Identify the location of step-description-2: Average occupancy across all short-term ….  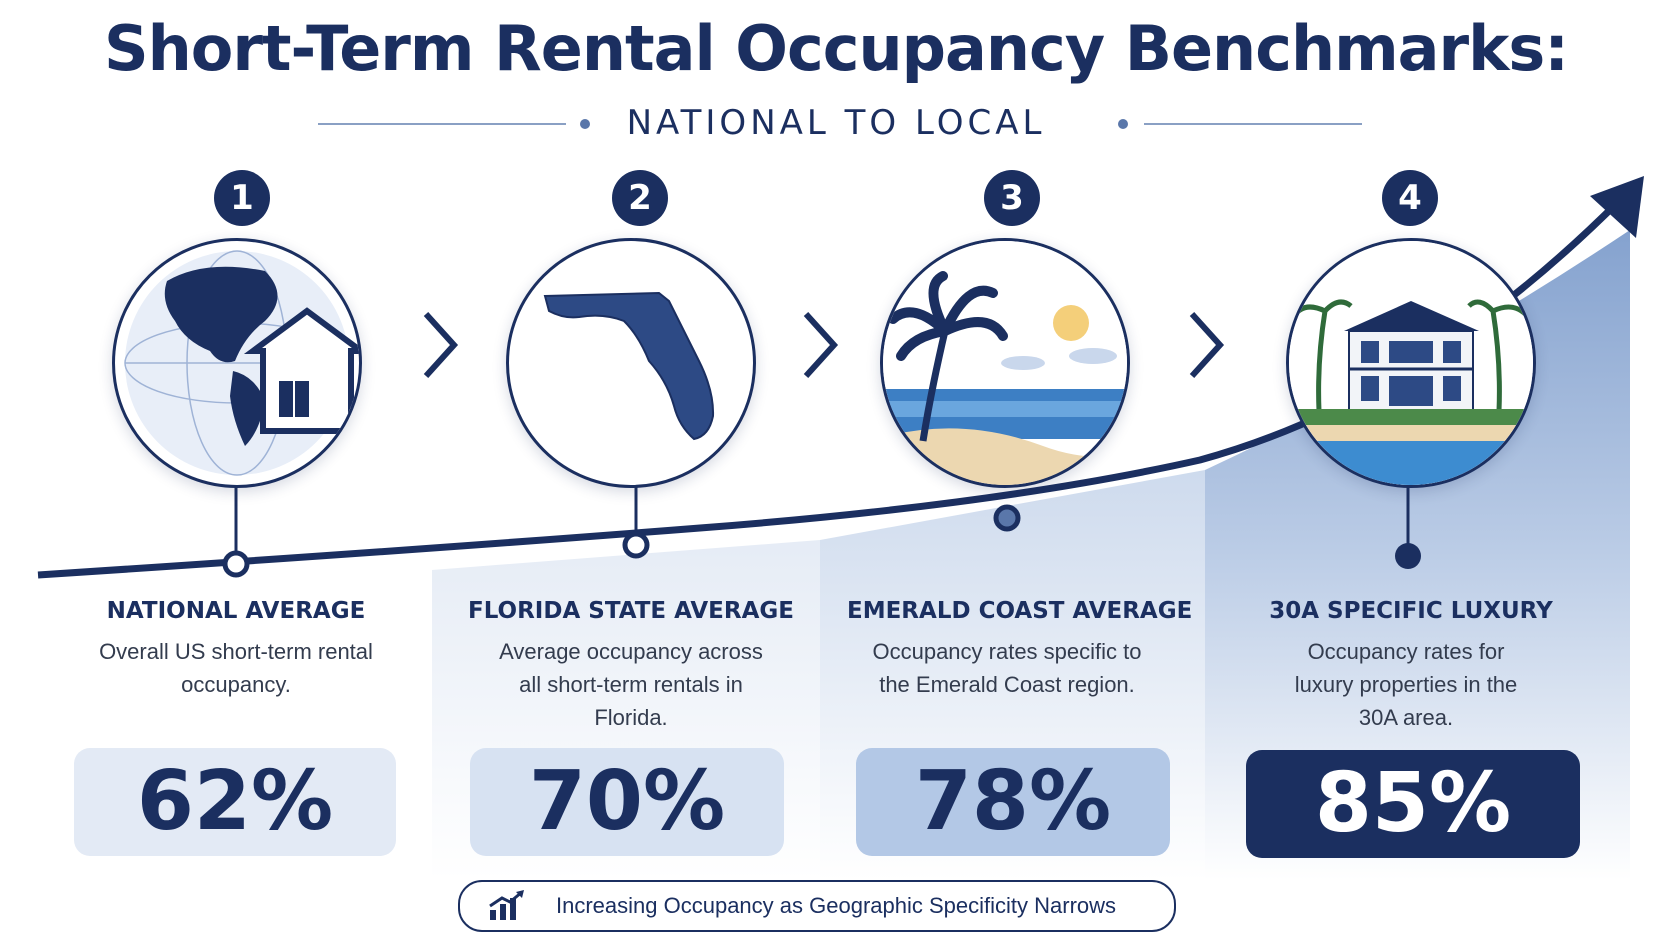
(631, 684).